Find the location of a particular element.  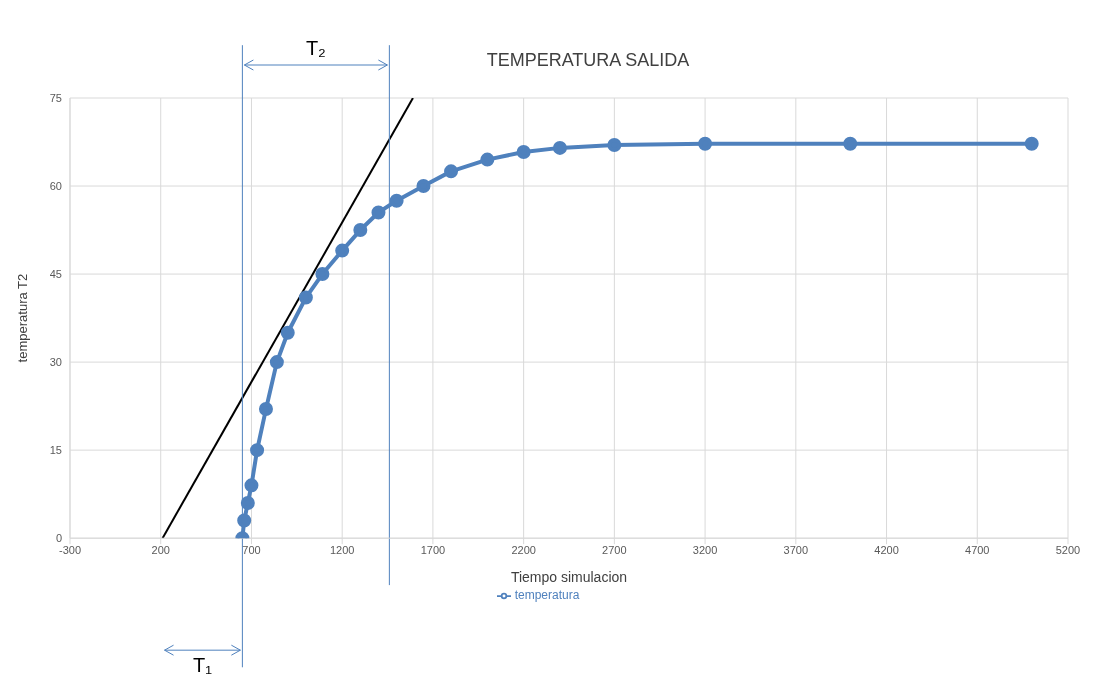

y-tick-label: 0 is located at coordinates (58, 538).